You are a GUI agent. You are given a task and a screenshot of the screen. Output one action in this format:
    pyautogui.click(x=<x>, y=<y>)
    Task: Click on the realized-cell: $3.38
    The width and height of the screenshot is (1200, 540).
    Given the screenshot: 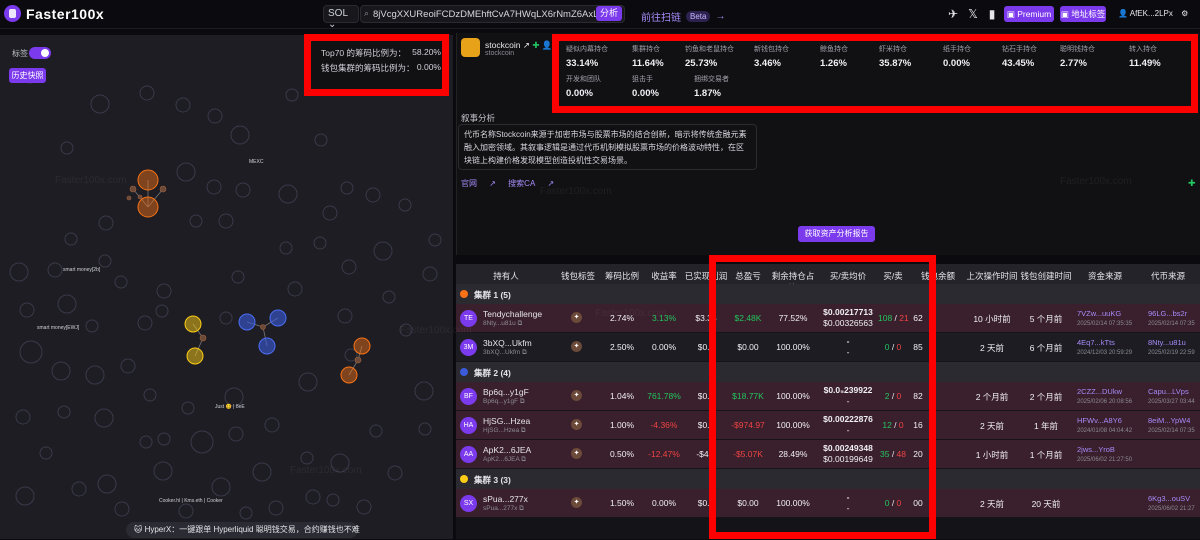 What is the action you would take?
    pyautogui.click(x=706, y=318)
    